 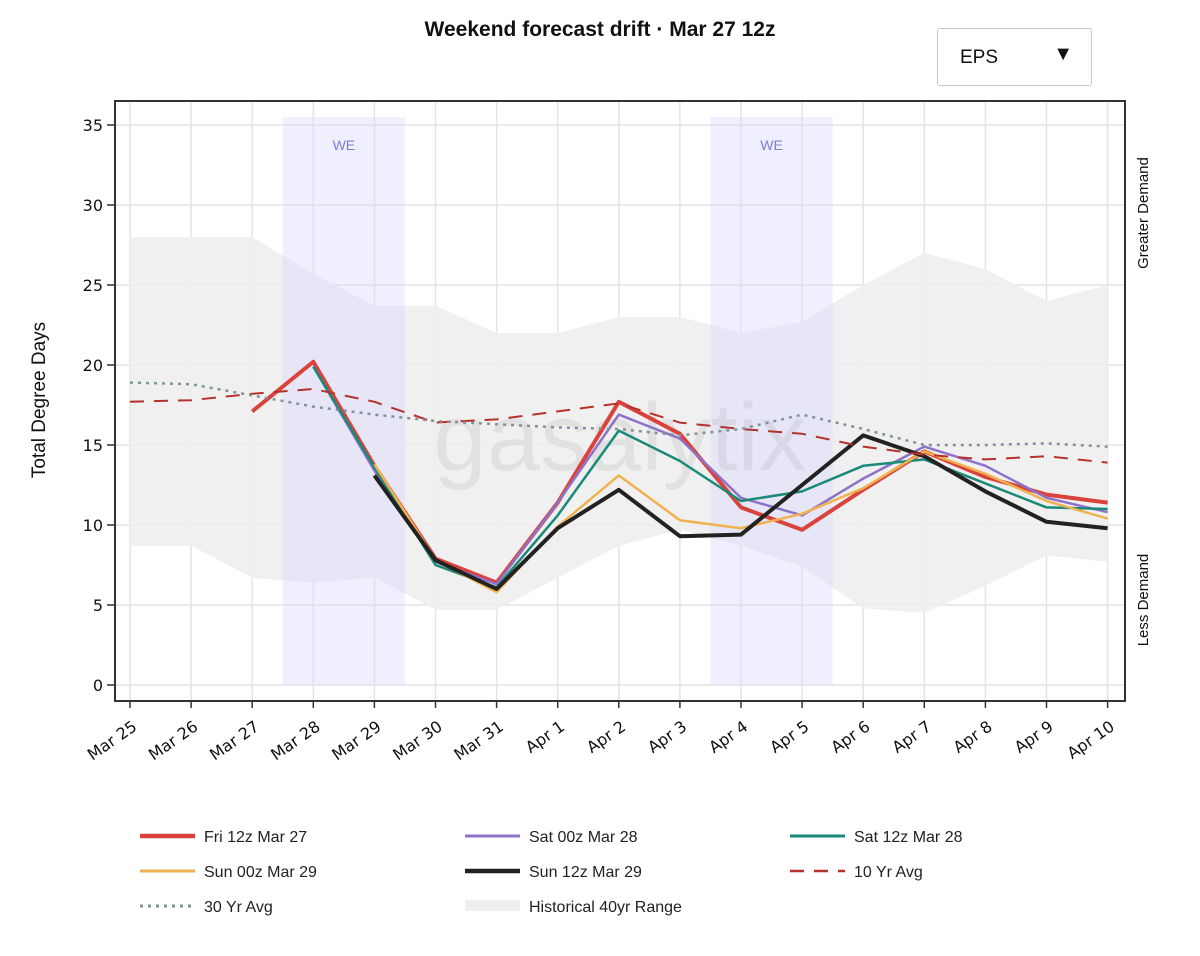 I want to click on chart-title: Weekend forecast drift · Mar 27 12z, so click(x=600, y=29).